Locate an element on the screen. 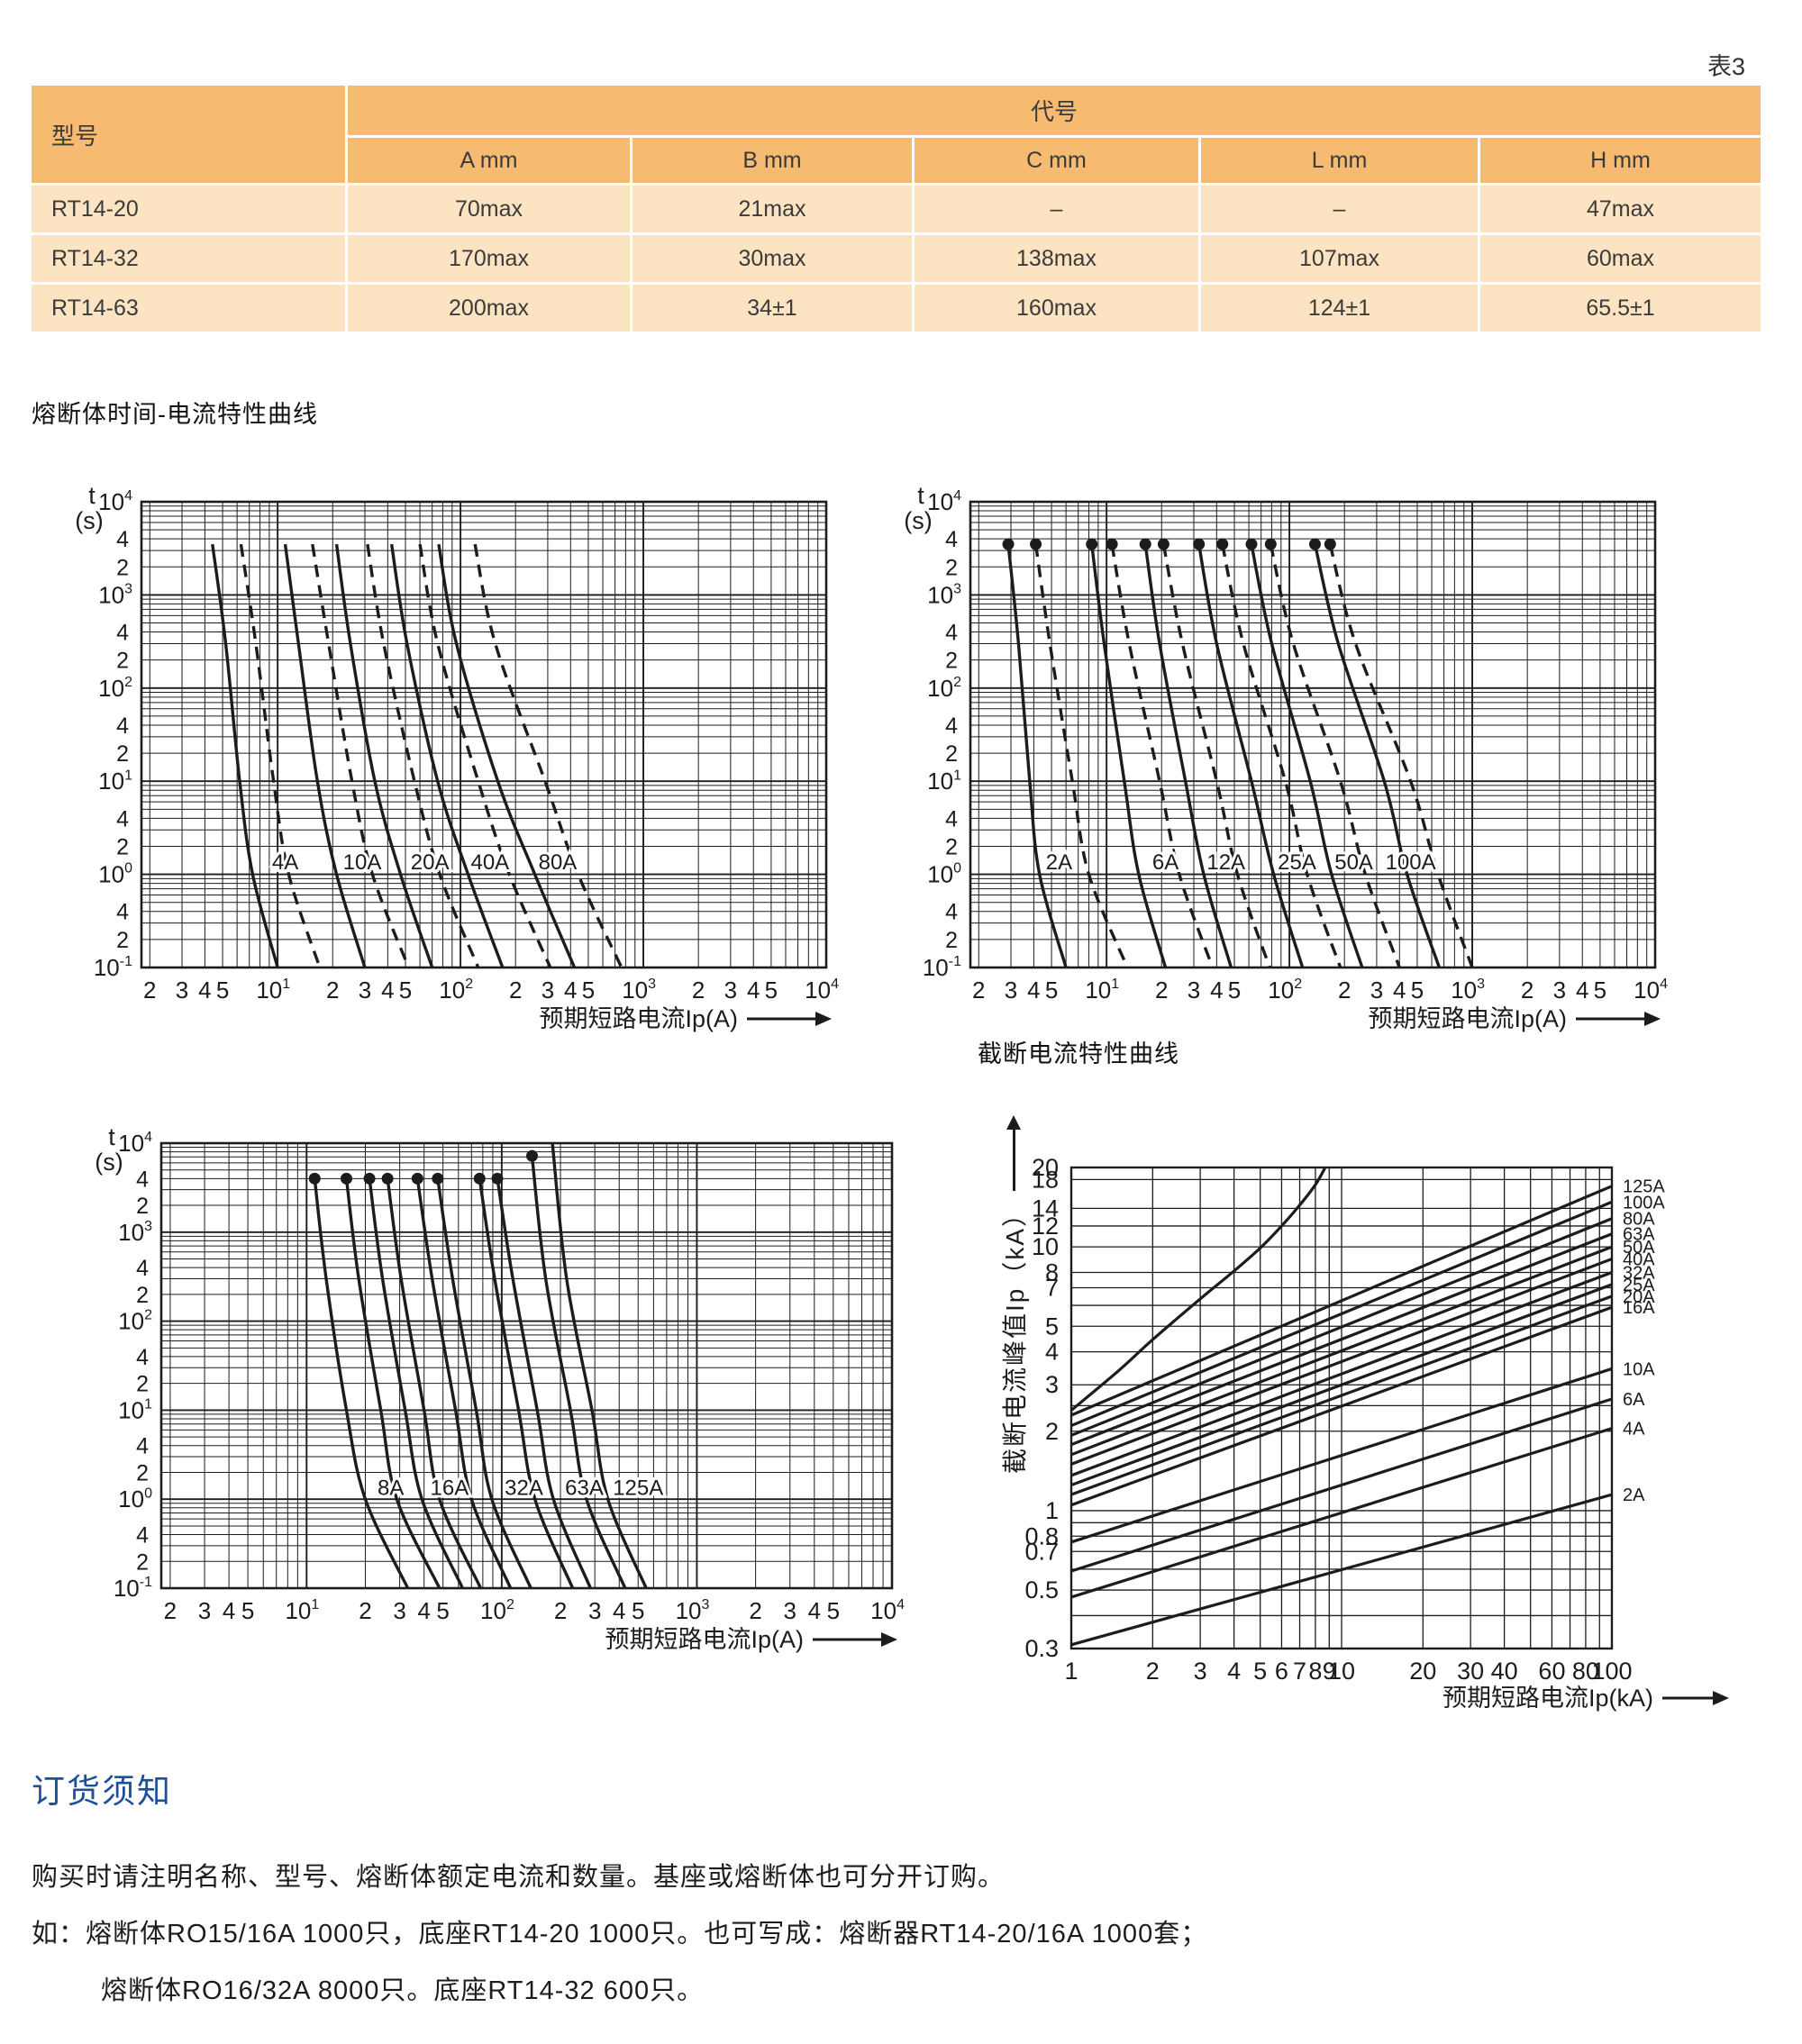  svg-text: 8A is located at coordinates (391, 1488).